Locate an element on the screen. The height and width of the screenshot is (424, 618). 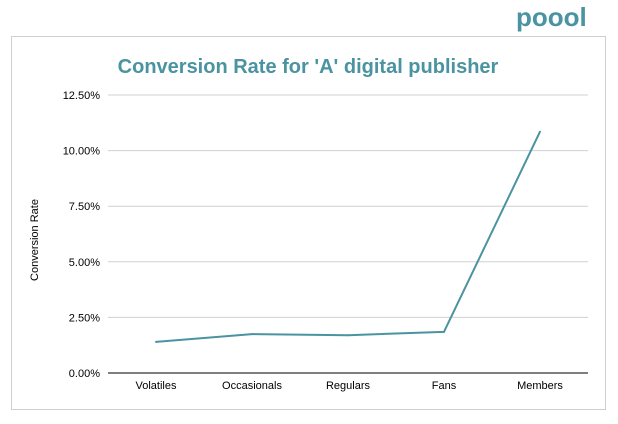
x-tick-label: Volatiles is located at coordinates (156, 386).